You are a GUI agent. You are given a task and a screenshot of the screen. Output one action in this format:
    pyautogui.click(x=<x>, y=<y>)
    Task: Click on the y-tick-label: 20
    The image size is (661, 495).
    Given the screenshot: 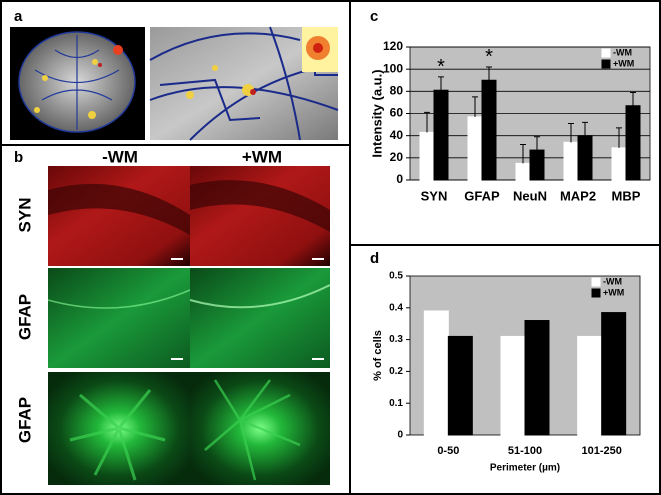 What is the action you would take?
    pyautogui.click(x=397, y=157)
    